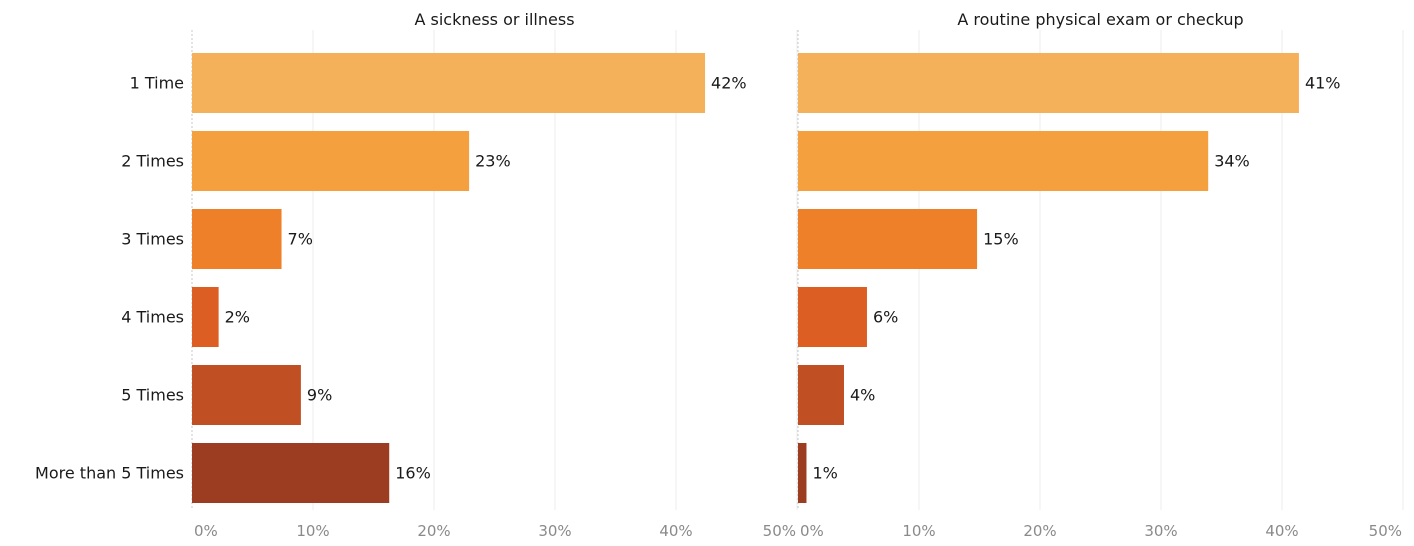 Image resolution: width=1414 pixels, height=546 pixels. I want to click on panel-1-title: A sickness or illness, so click(494, 19).